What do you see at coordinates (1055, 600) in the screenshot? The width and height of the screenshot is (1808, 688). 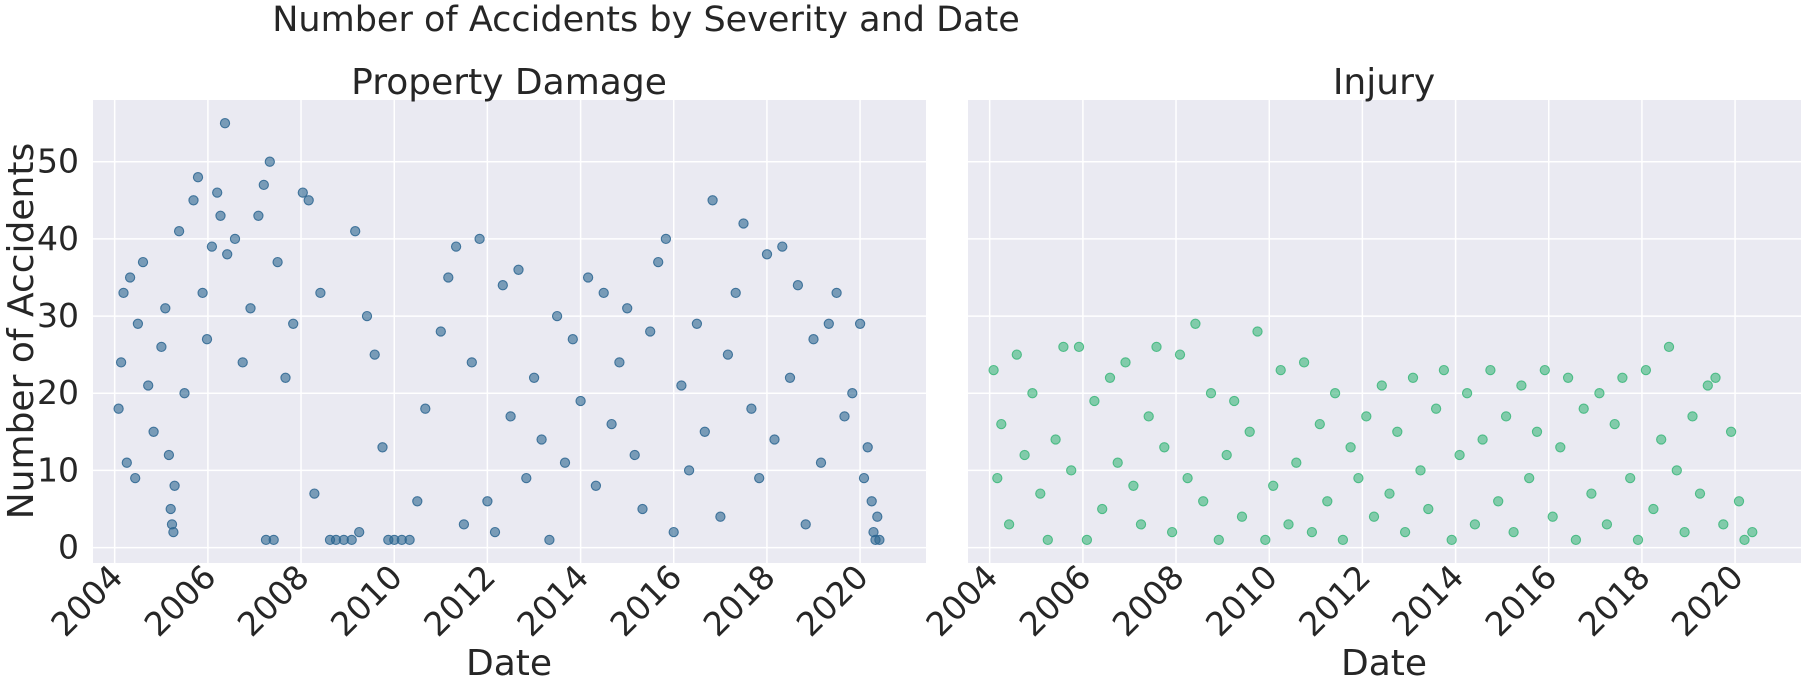 I see `x-tick-label-injury: 2006` at bounding box center [1055, 600].